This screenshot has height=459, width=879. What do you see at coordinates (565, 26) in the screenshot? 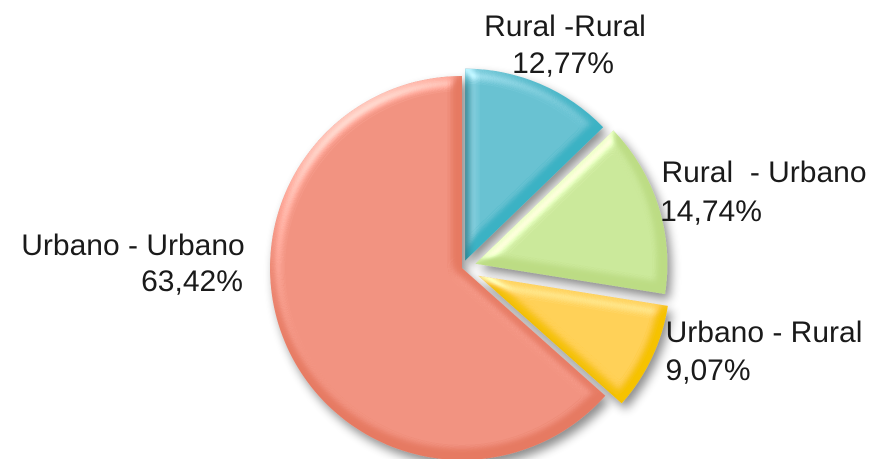
I see `slice-label-rural-rural-name: Rural -Rural` at bounding box center [565, 26].